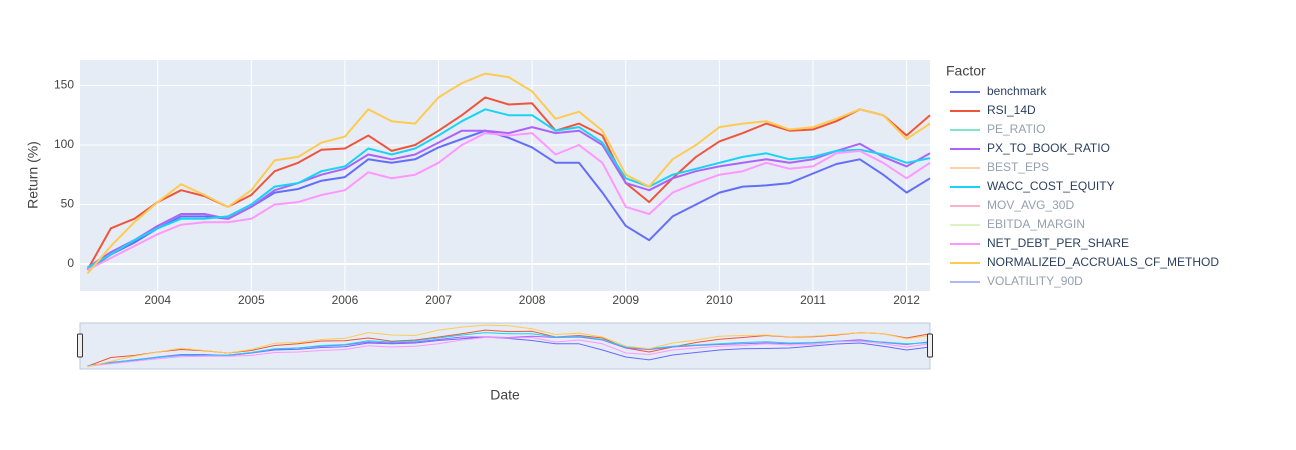  Describe the element at coordinates (70, 263) in the screenshot. I see `y-tick-label: 0` at that location.